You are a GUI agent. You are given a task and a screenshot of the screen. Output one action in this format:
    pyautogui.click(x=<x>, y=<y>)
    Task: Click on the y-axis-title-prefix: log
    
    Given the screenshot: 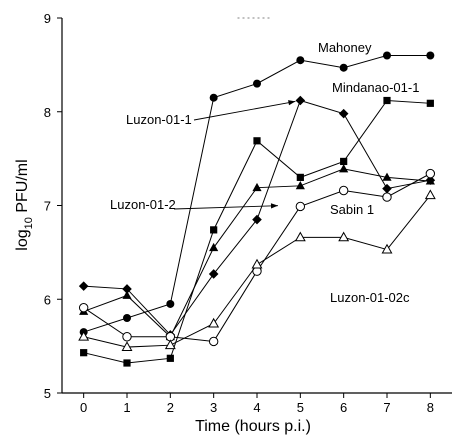 What is the action you would take?
    pyautogui.click(x=22, y=239)
    